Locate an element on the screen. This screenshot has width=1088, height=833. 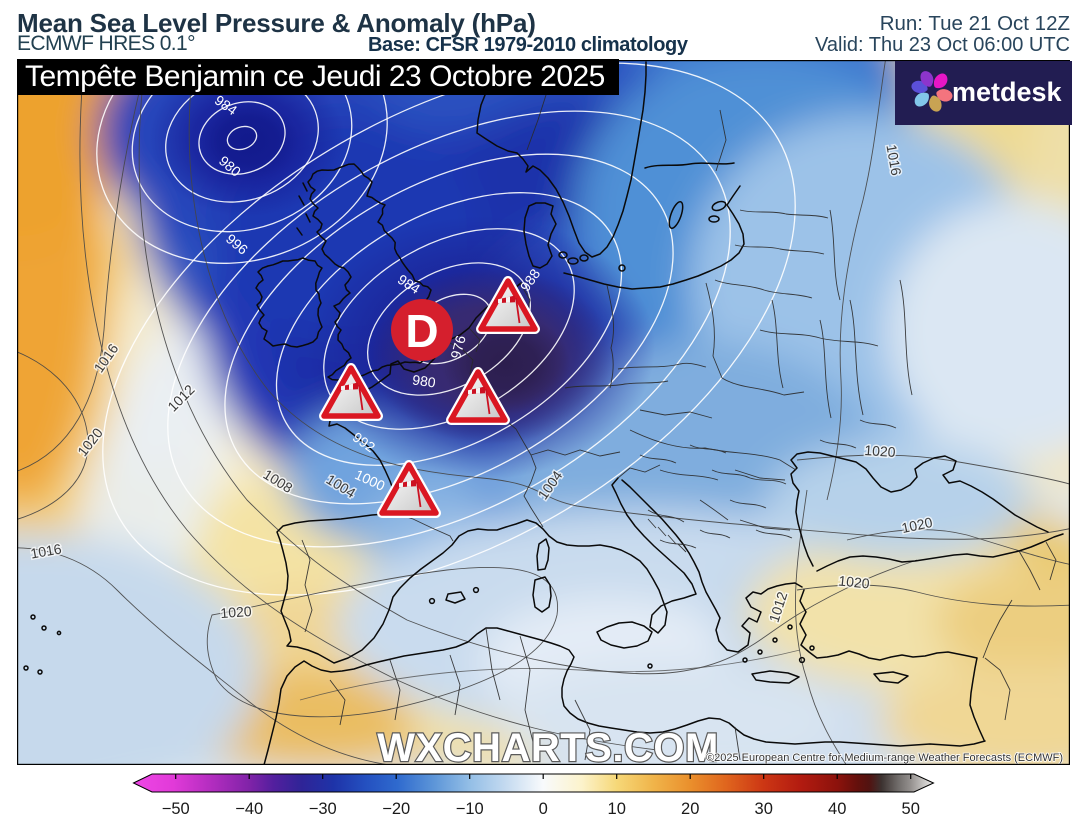
svg-text: −50 is located at coordinates (176, 809).